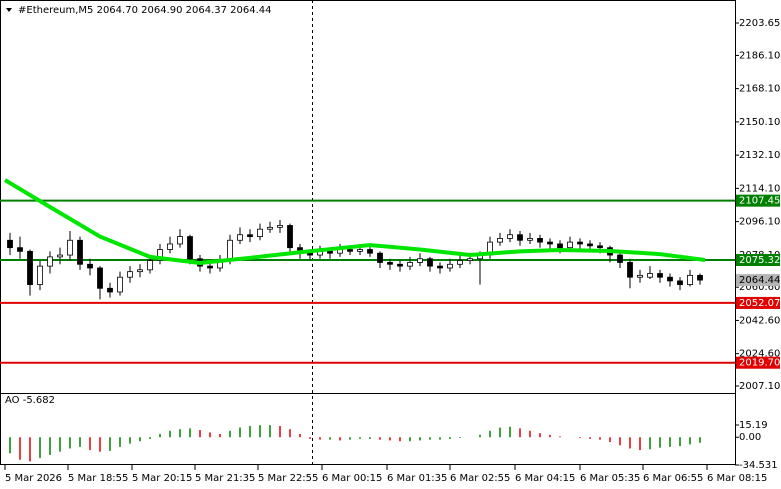 This screenshot has width=781, height=489. Describe the element at coordinates (753, 425) in the screenshot. I see `ao-y-tick-label: 15.19` at that location.